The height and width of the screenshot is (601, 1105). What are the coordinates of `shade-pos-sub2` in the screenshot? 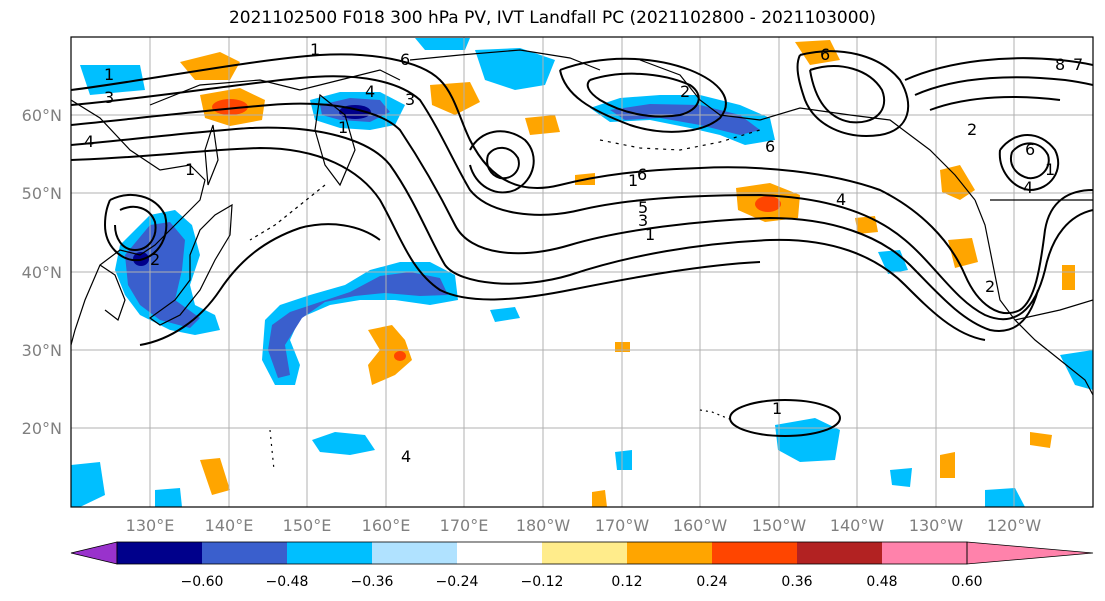 It's located at (215, 476).